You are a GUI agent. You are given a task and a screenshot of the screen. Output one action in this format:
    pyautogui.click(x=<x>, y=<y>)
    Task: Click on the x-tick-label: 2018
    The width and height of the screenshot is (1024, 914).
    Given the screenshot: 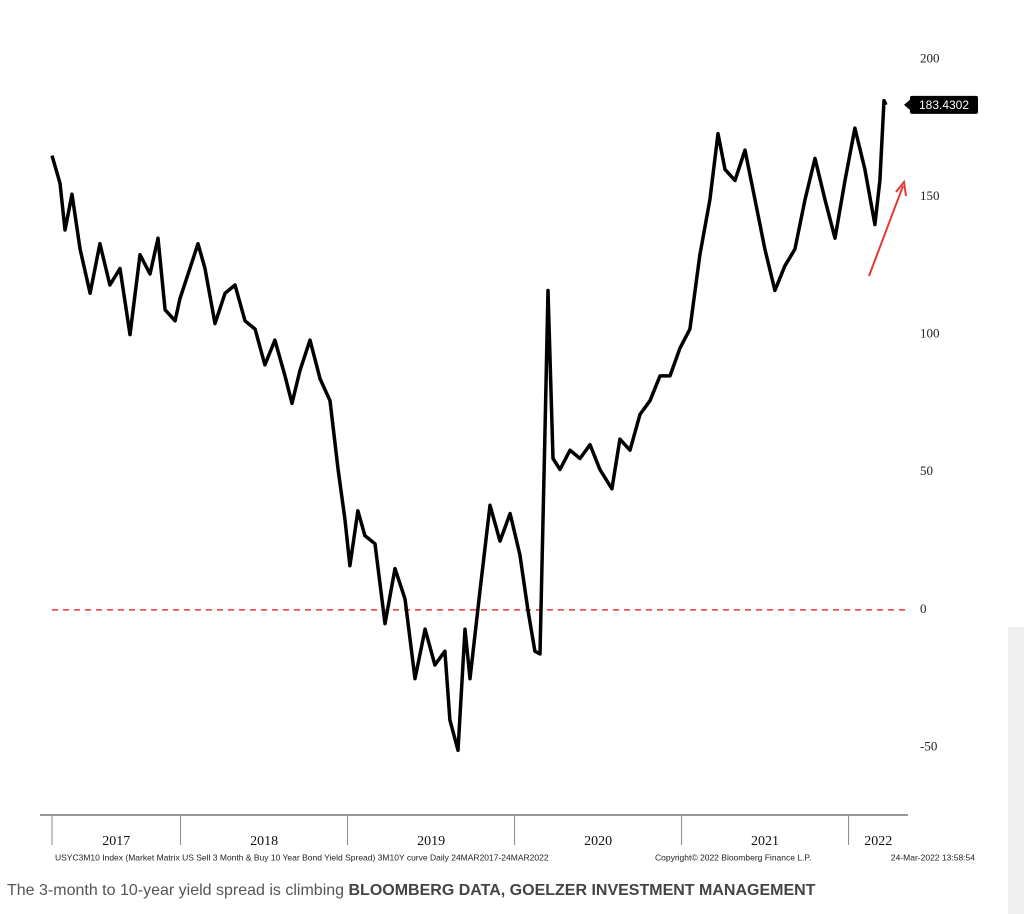 What is the action you would take?
    pyautogui.click(x=264, y=841)
    